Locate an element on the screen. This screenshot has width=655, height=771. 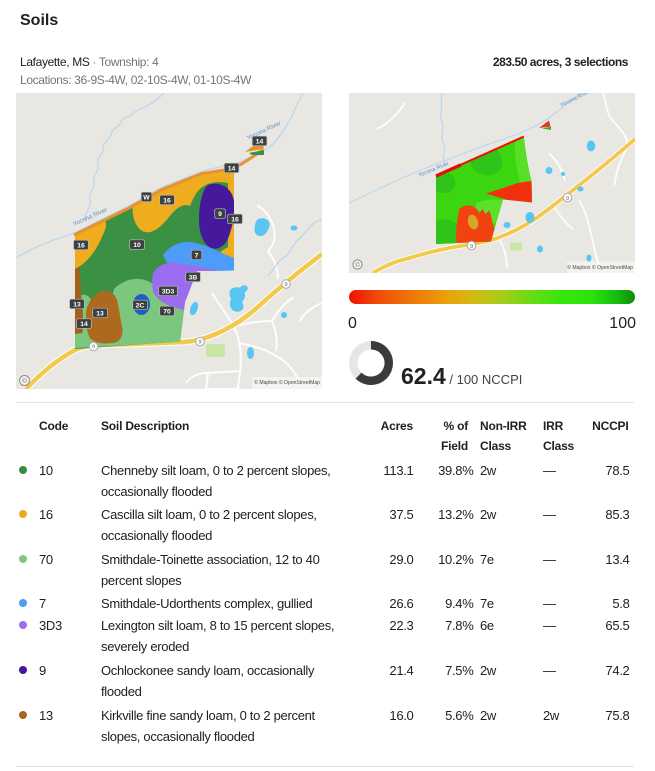
svg-text: 3D3 is located at coordinates (168, 292).